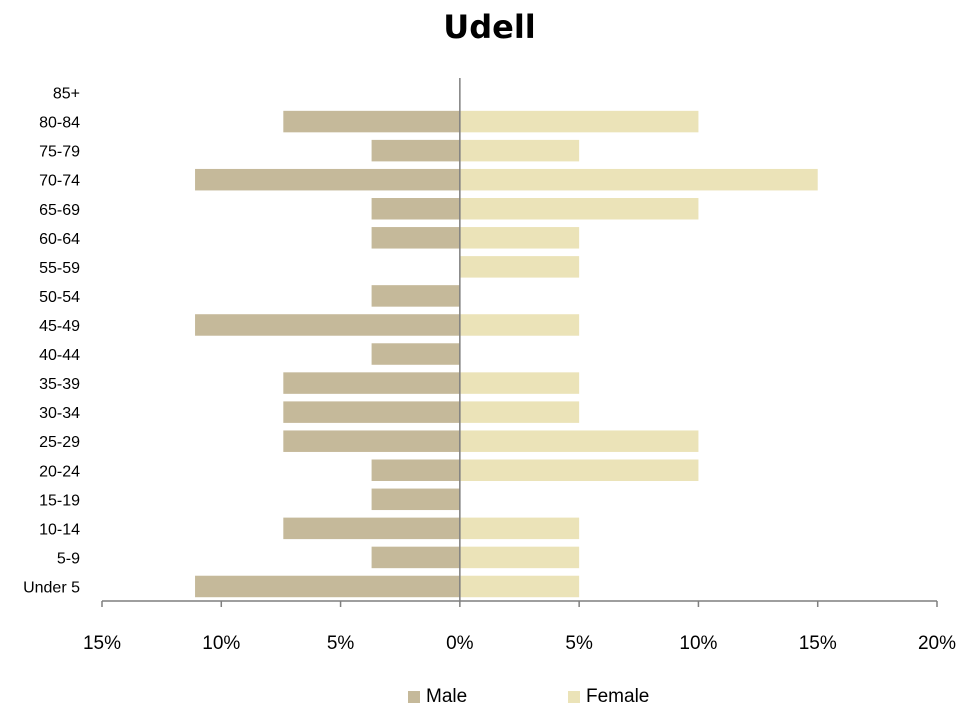 This screenshot has width=979, height=713. Describe the element at coordinates (51, 587) in the screenshot. I see `category-label-under-5: Under 5` at that location.